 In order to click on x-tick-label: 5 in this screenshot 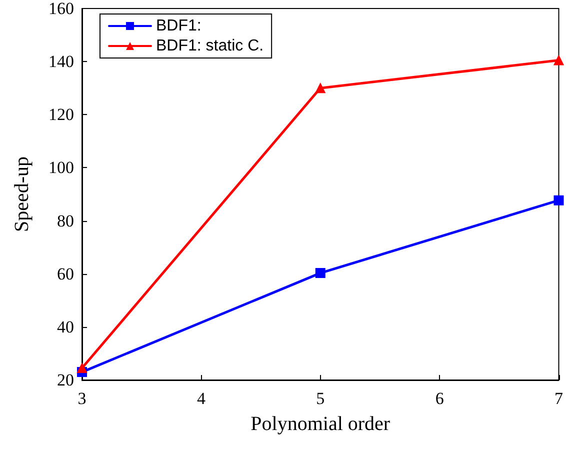, I will do `click(320, 398)`.